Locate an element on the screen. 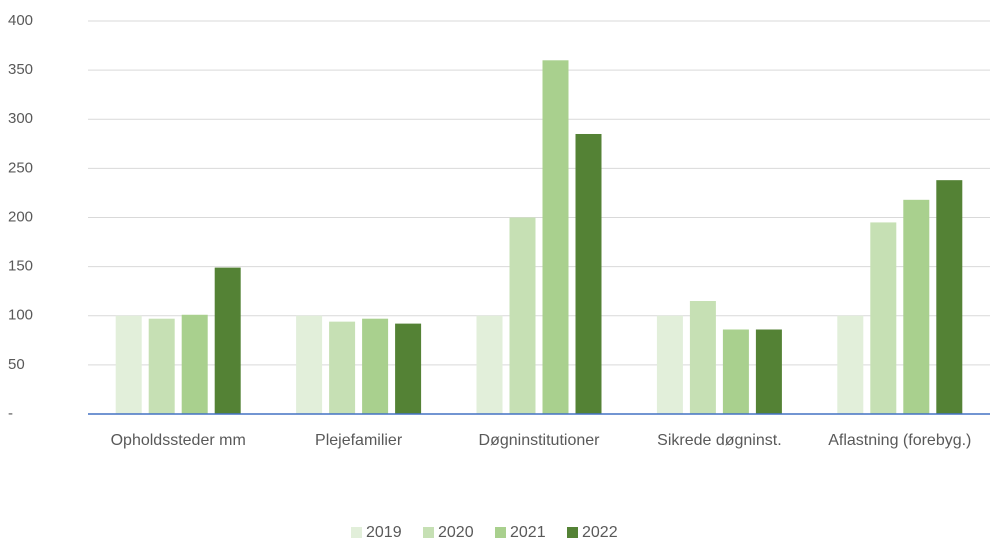 The height and width of the screenshot is (543, 991). y-tick-label: 400 is located at coordinates (20, 20).